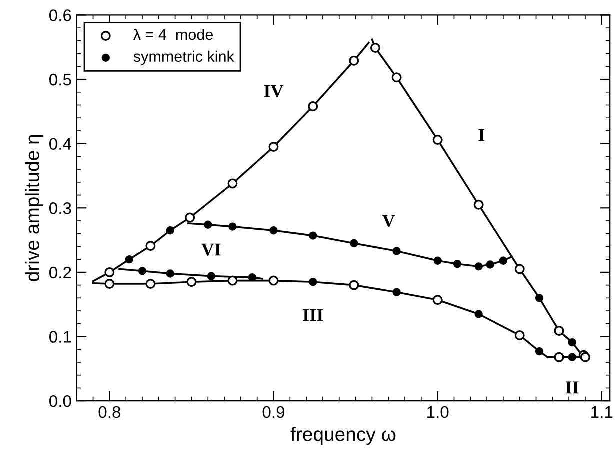  What do you see at coordinates (572, 388) in the screenshot?
I see `annotation: II` at bounding box center [572, 388].